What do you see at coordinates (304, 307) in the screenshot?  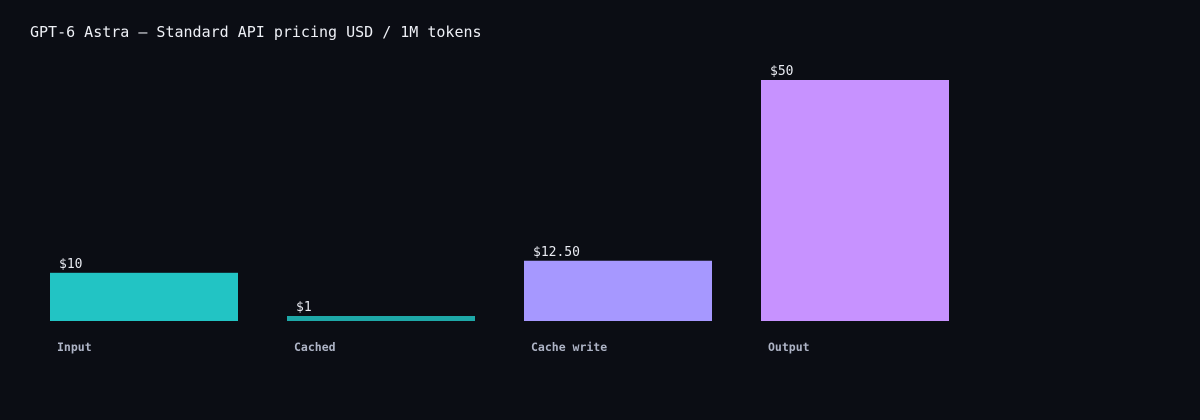 I see `value-label: $1` at bounding box center [304, 307].